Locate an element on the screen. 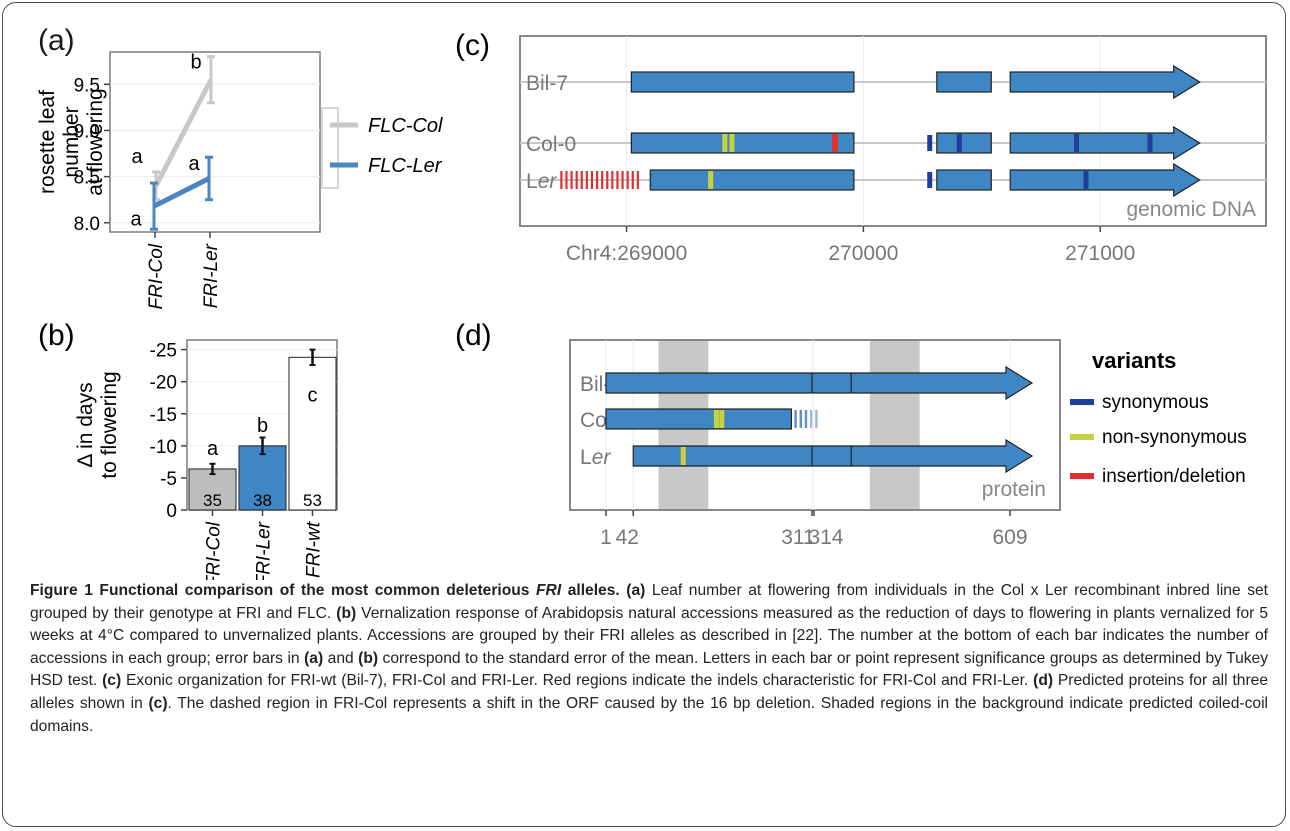  panel-b-ytick-label: -10 is located at coordinates (163, 447).